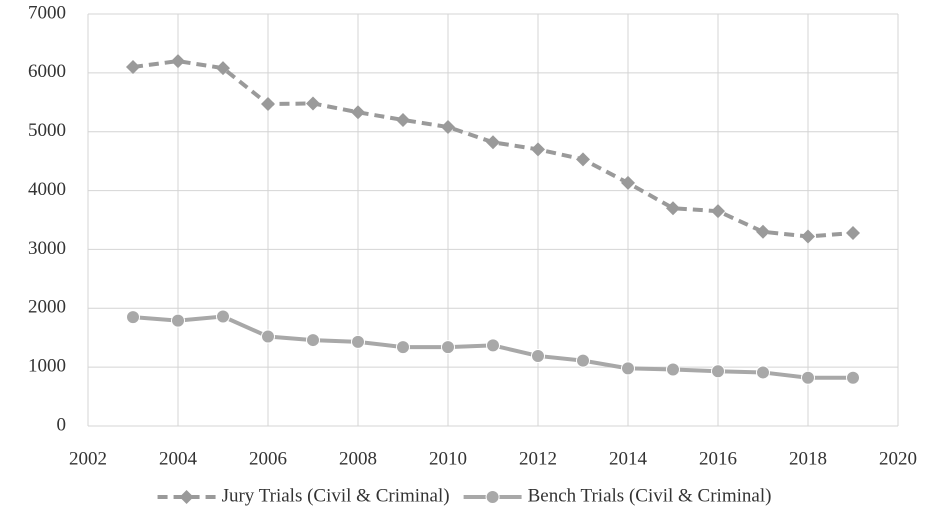  Describe the element at coordinates (62, 424) in the screenshot. I see `y-tick-label: 0` at that location.